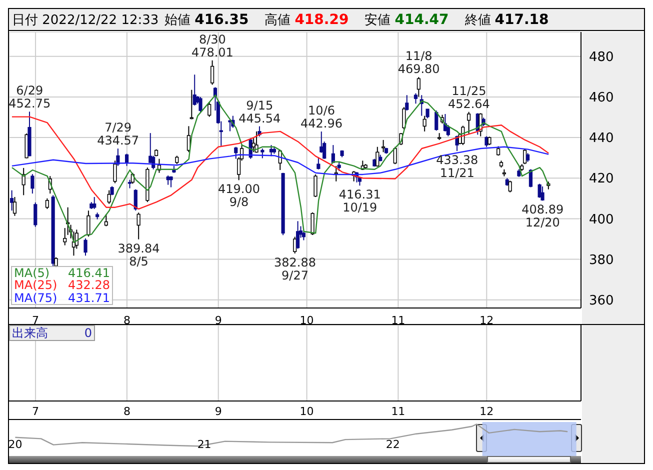 This screenshot has width=653, height=470. I want to click on text: 418.29, so click(321, 20).